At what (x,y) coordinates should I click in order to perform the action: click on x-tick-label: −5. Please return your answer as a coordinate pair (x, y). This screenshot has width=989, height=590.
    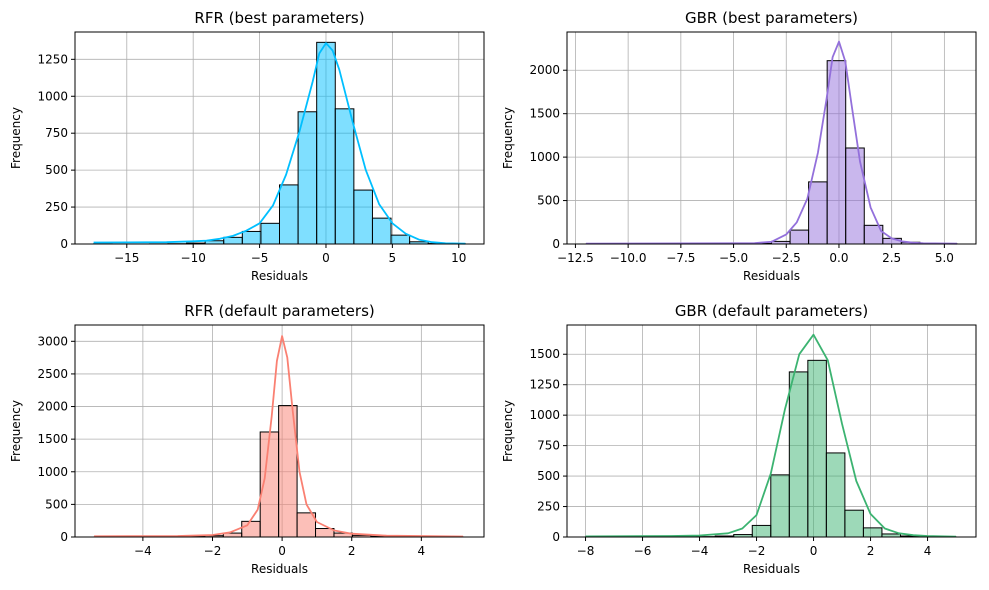
    Looking at the image, I should click on (260, 258).